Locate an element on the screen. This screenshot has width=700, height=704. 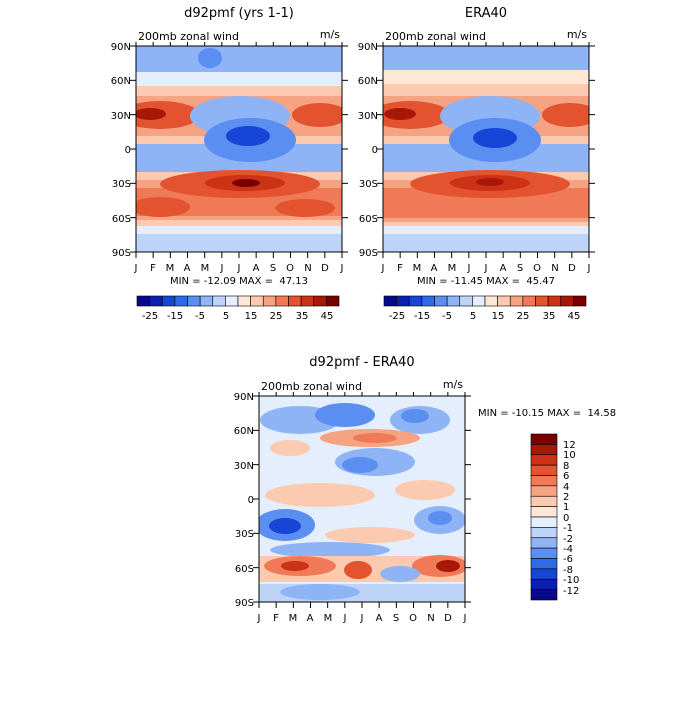
panel-difference-field is located at coordinates (362, 499).